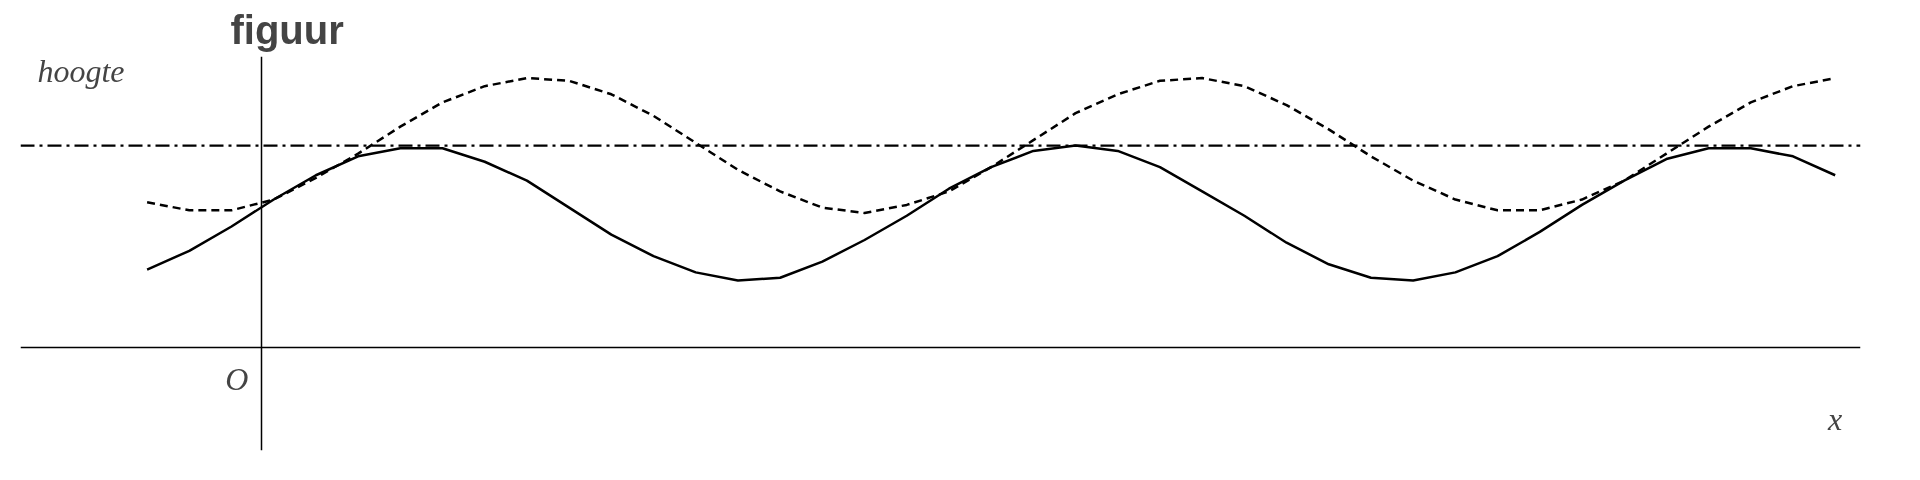  Describe the element at coordinates (1835, 419) in the screenshot. I see `x-axis-title: x` at that location.